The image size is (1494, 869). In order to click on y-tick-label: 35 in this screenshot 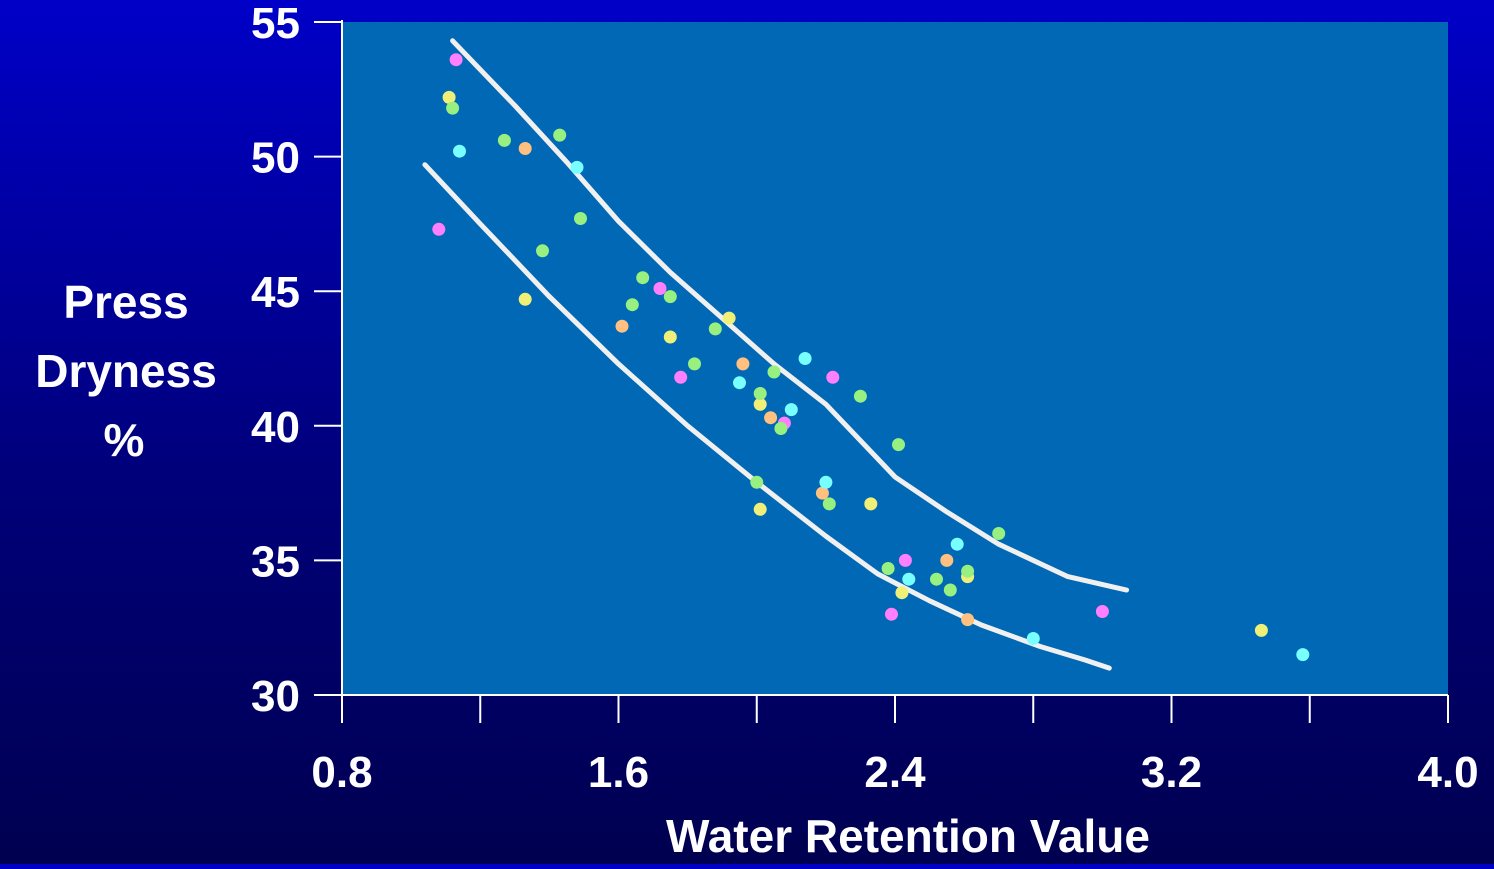, I will do `click(275, 561)`.